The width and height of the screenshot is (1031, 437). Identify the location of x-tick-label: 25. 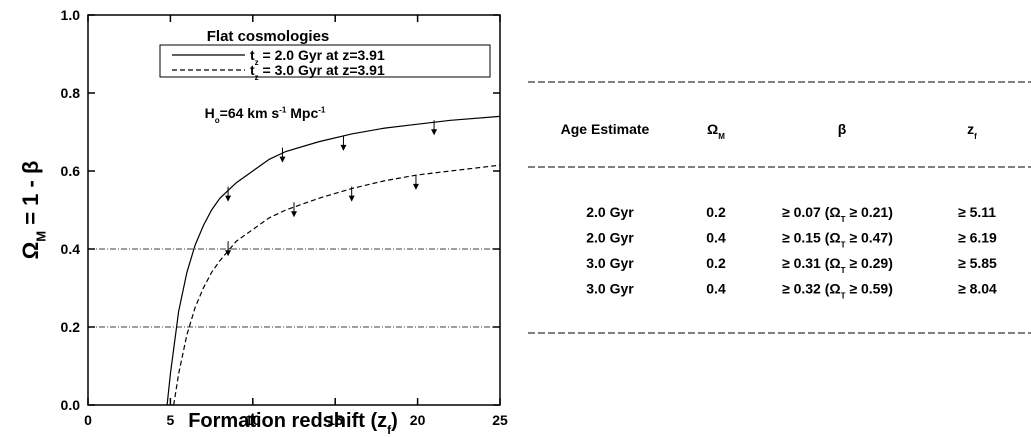
(500, 420).